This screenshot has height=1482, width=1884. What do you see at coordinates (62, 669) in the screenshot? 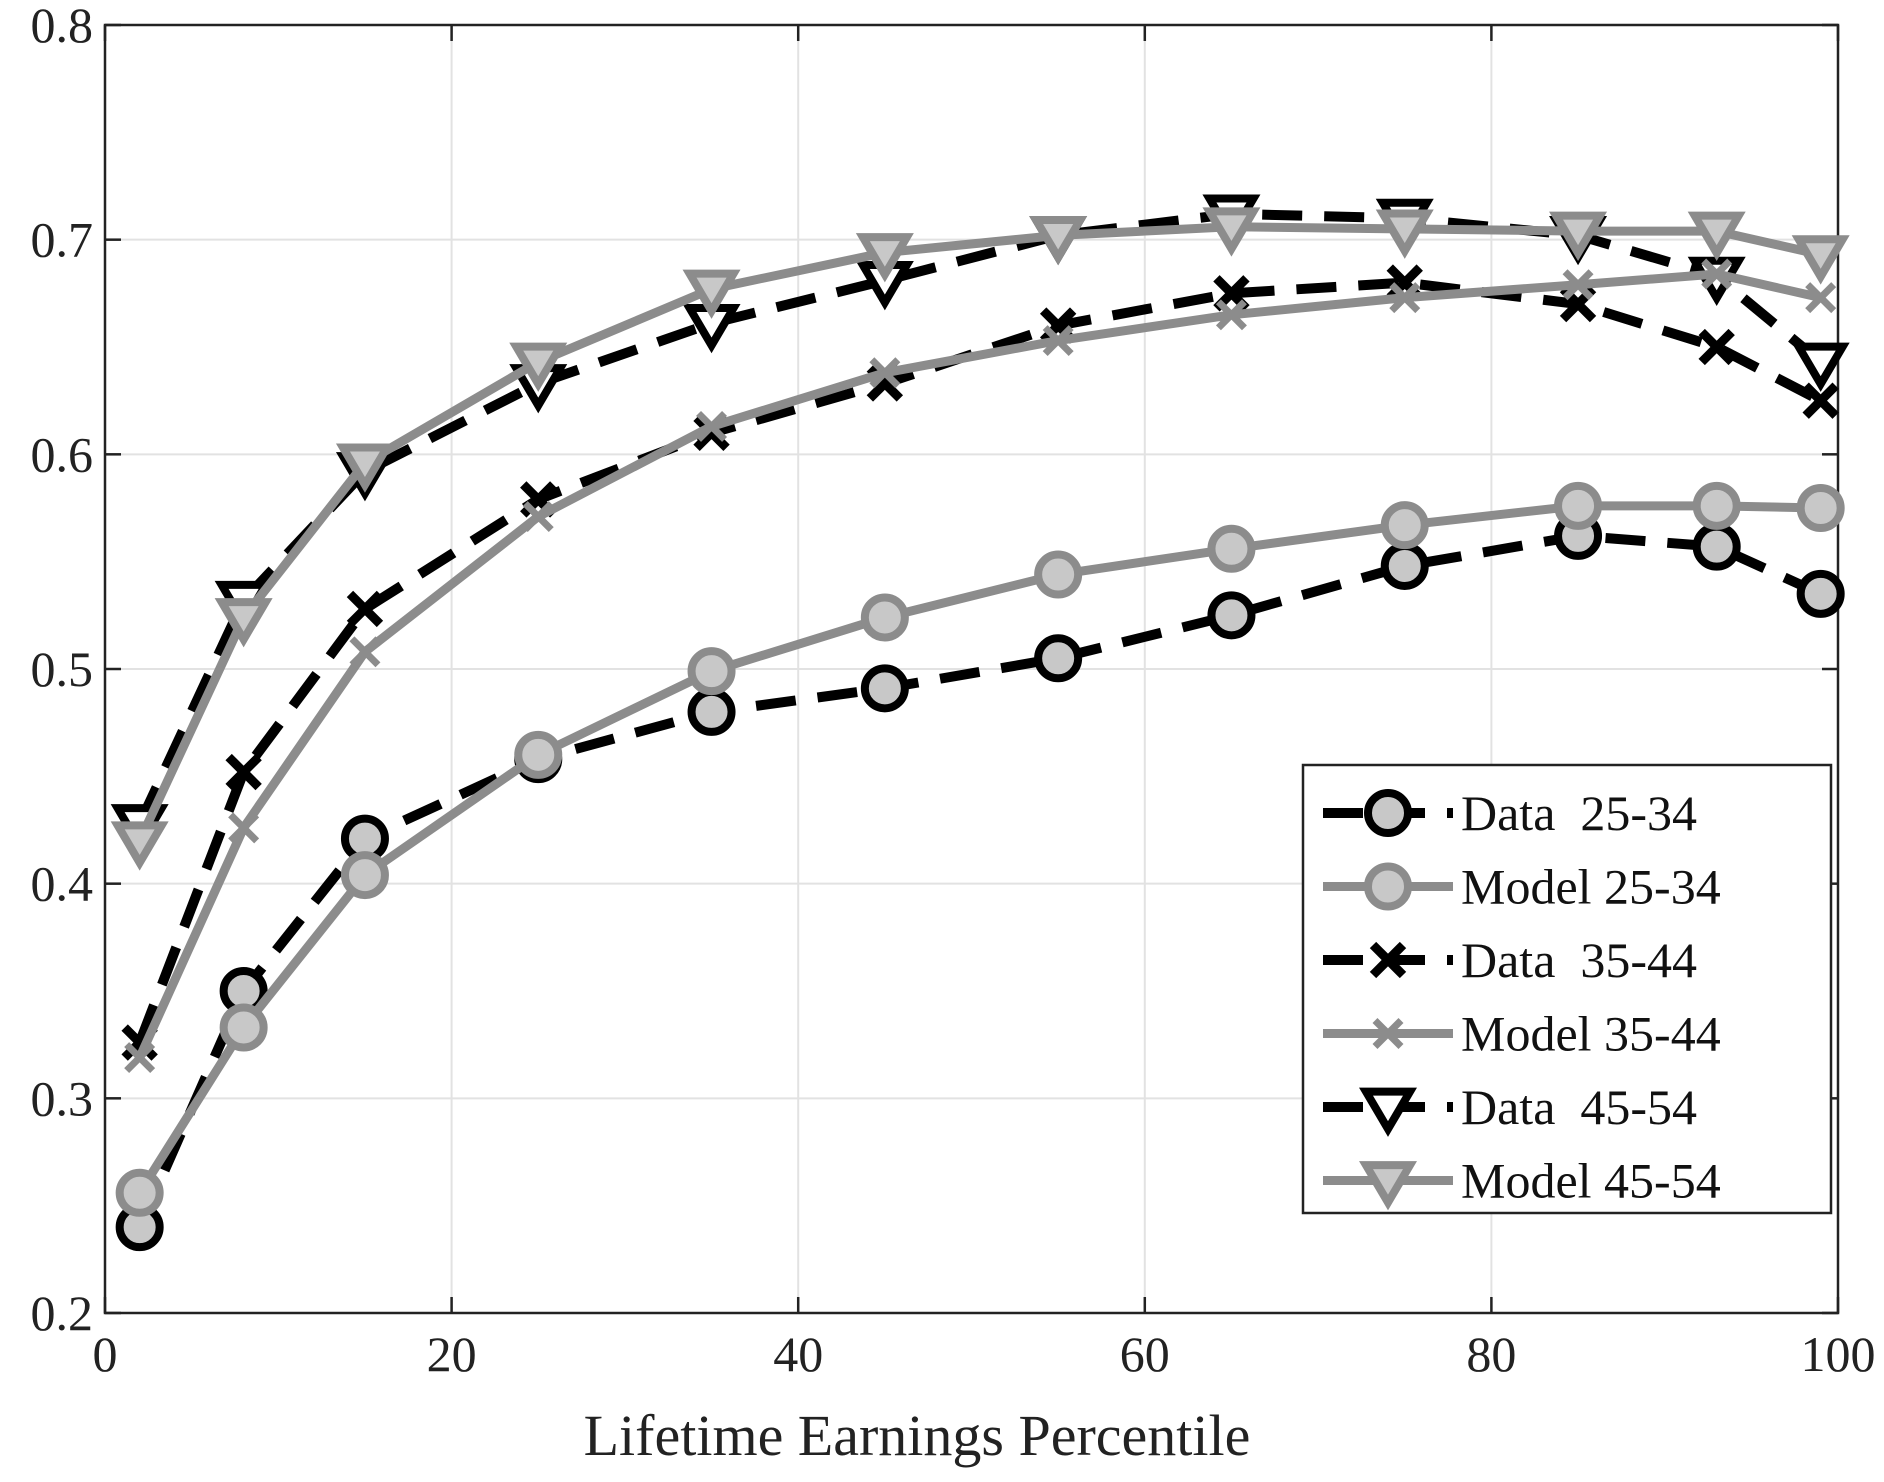
I see `y-tick-label: 0.5` at bounding box center [62, 669].